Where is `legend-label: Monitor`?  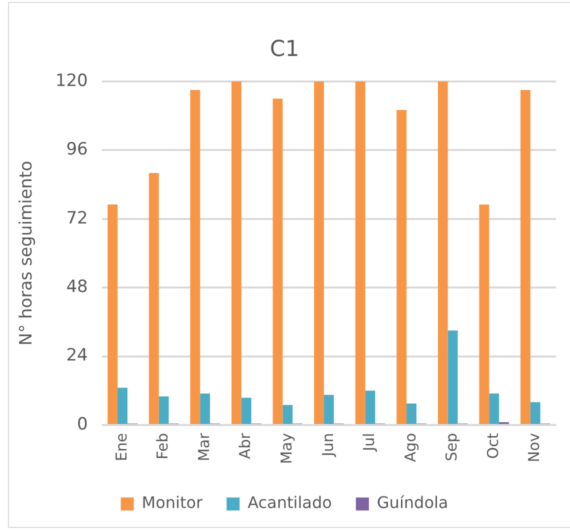
legend-label: Monitor is located at coordinates (173, 502).